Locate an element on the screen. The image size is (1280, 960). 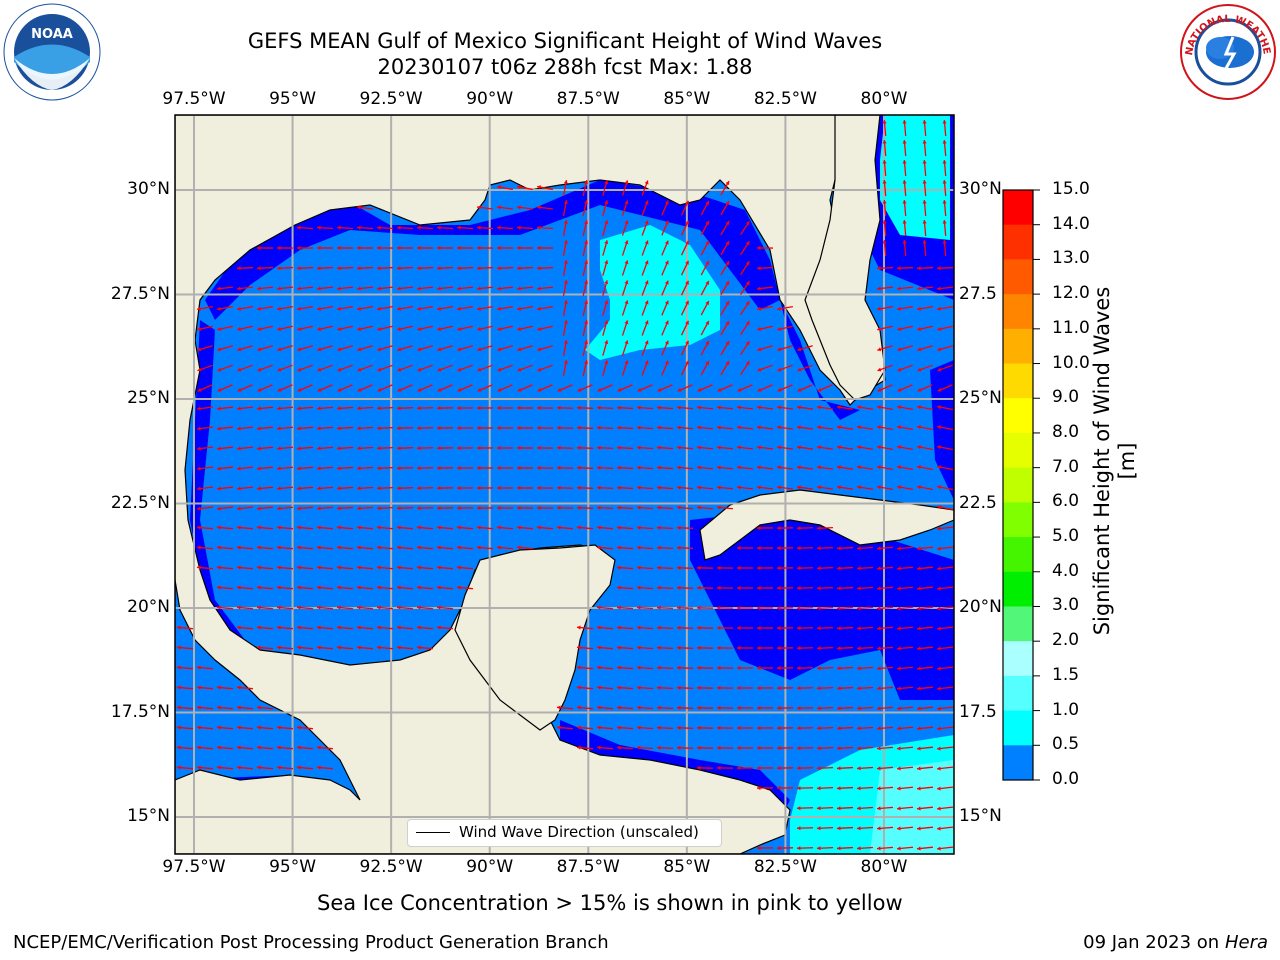
legend-line is located at coordinates (433, 832).